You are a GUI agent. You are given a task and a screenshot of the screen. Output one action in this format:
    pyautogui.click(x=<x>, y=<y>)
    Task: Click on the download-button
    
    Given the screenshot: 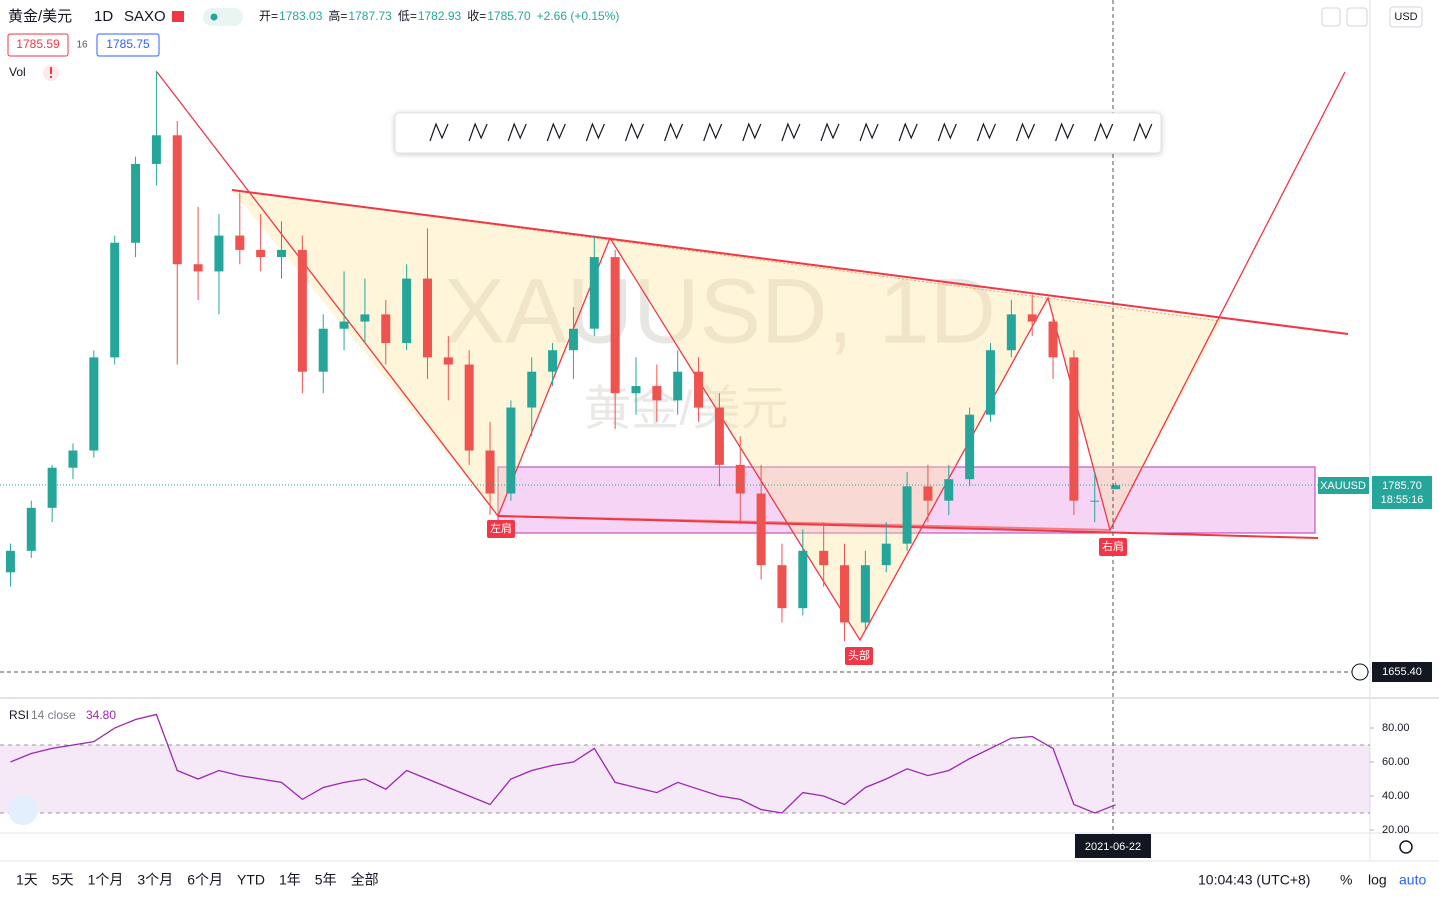 What is the action you would take?
    pyautogui.click(x=1331, y=17)
    